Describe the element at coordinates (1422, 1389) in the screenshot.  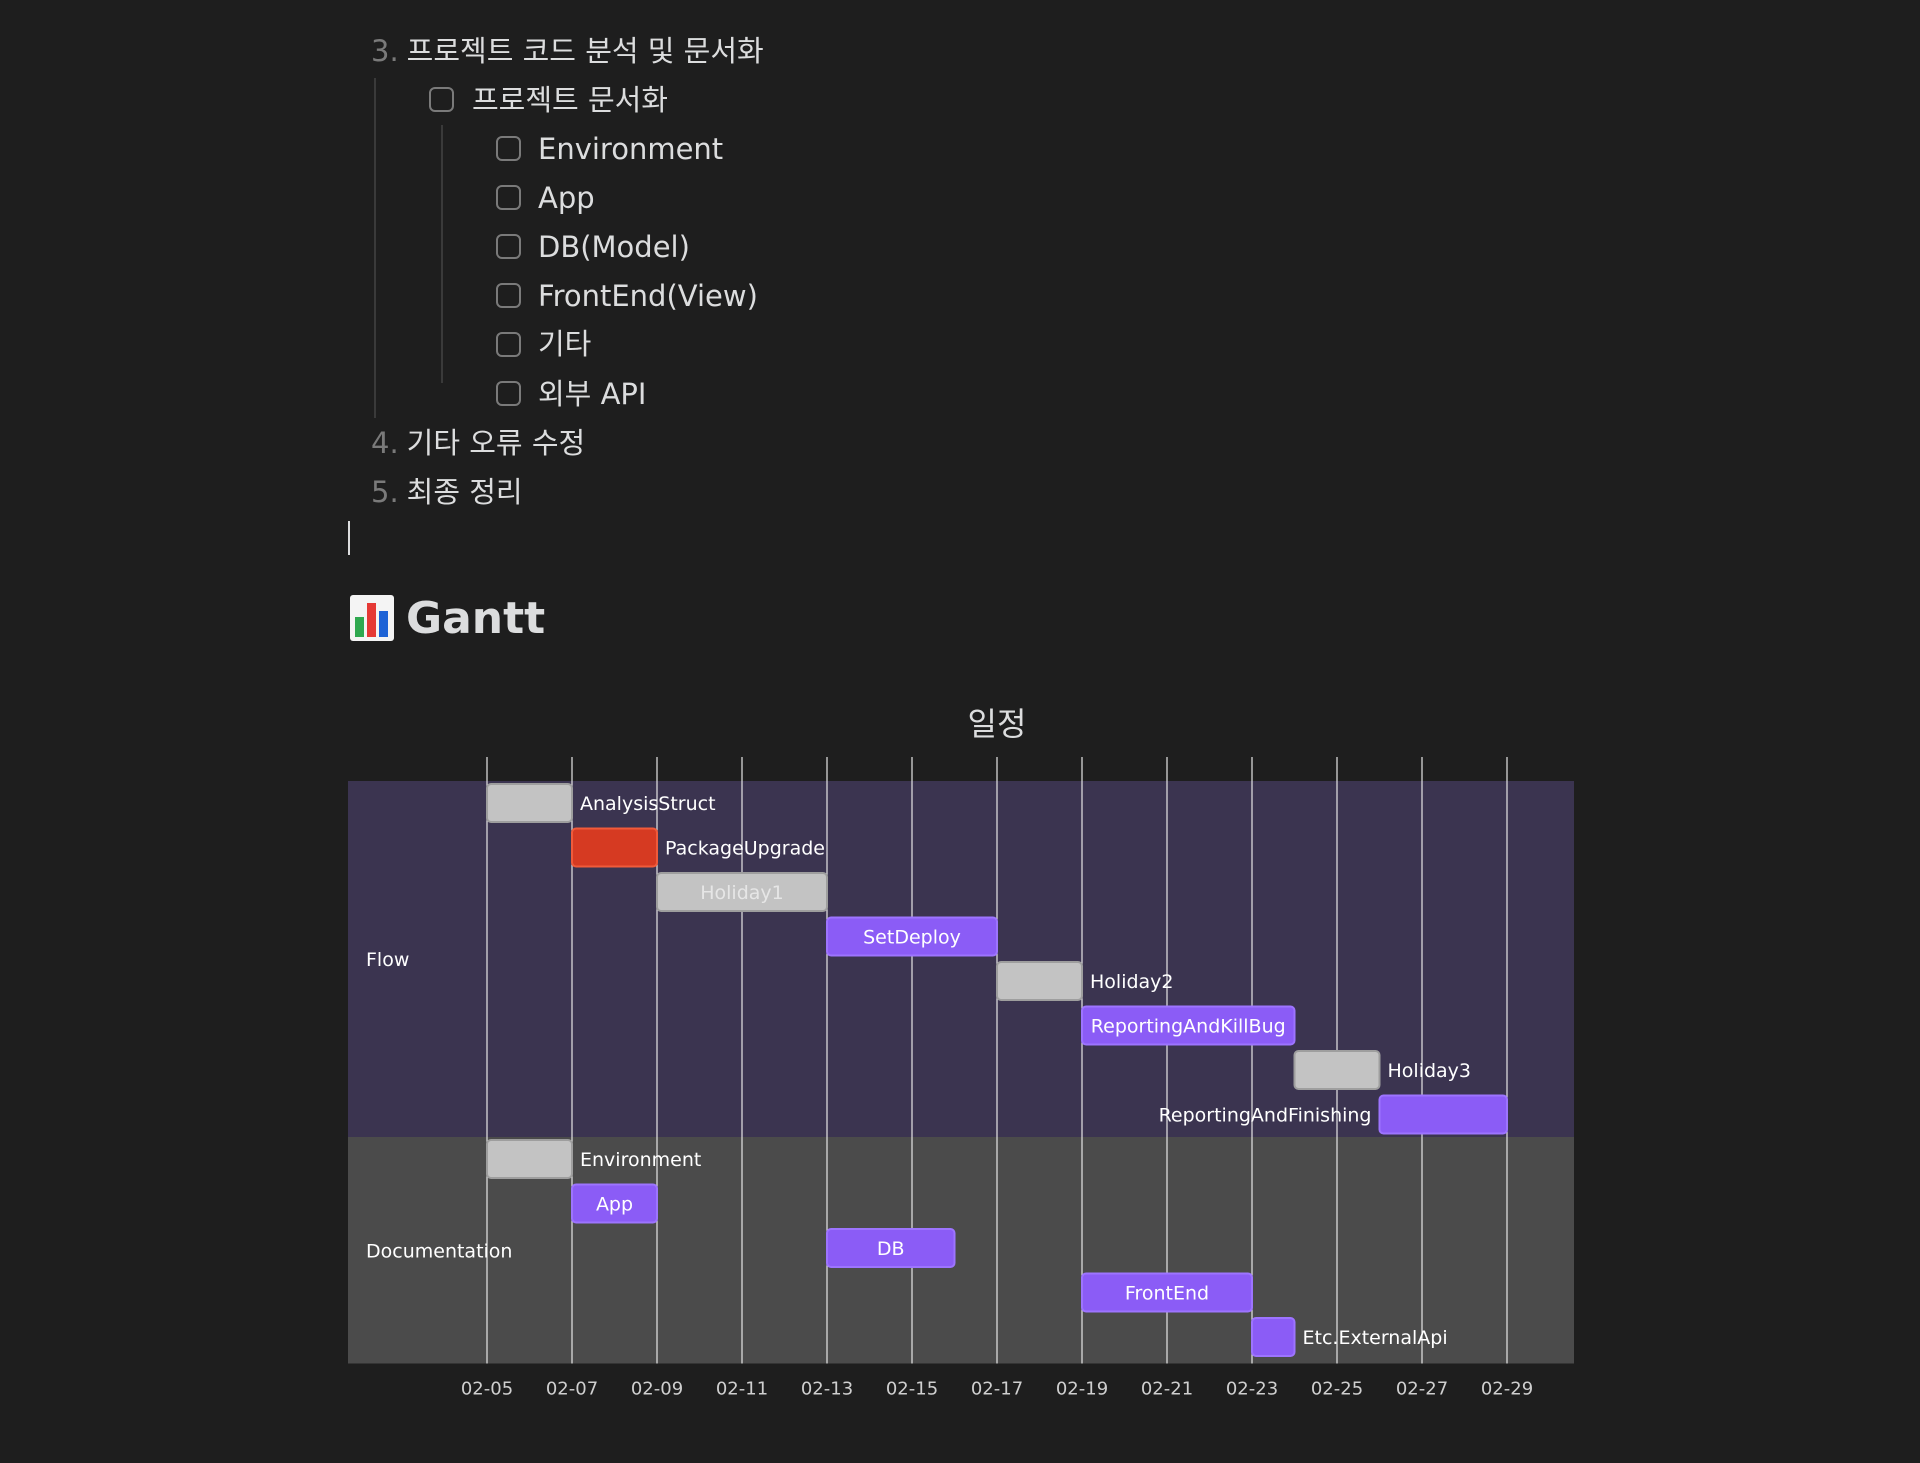
I see `x-tick-label: 02-27` at that location.